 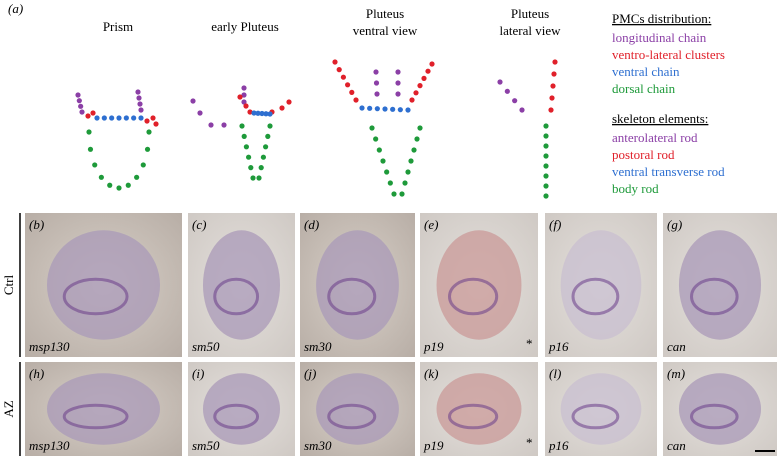 What do you see at coordinates (8, 285) in the screenshot?
I see `row-label: Ctrl` at bounding box center [8, 285].